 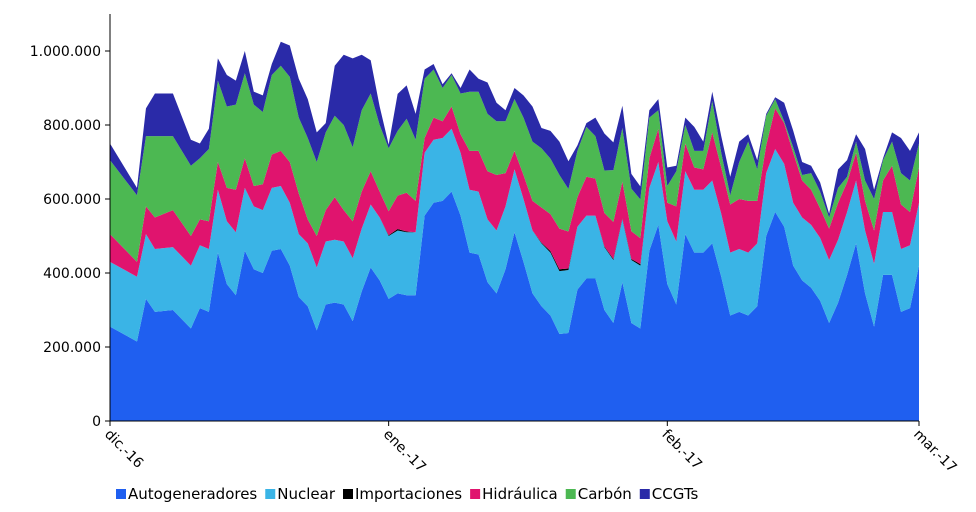 I want to click on legend-label: Autogeneradores, so click(x=192, y=494).